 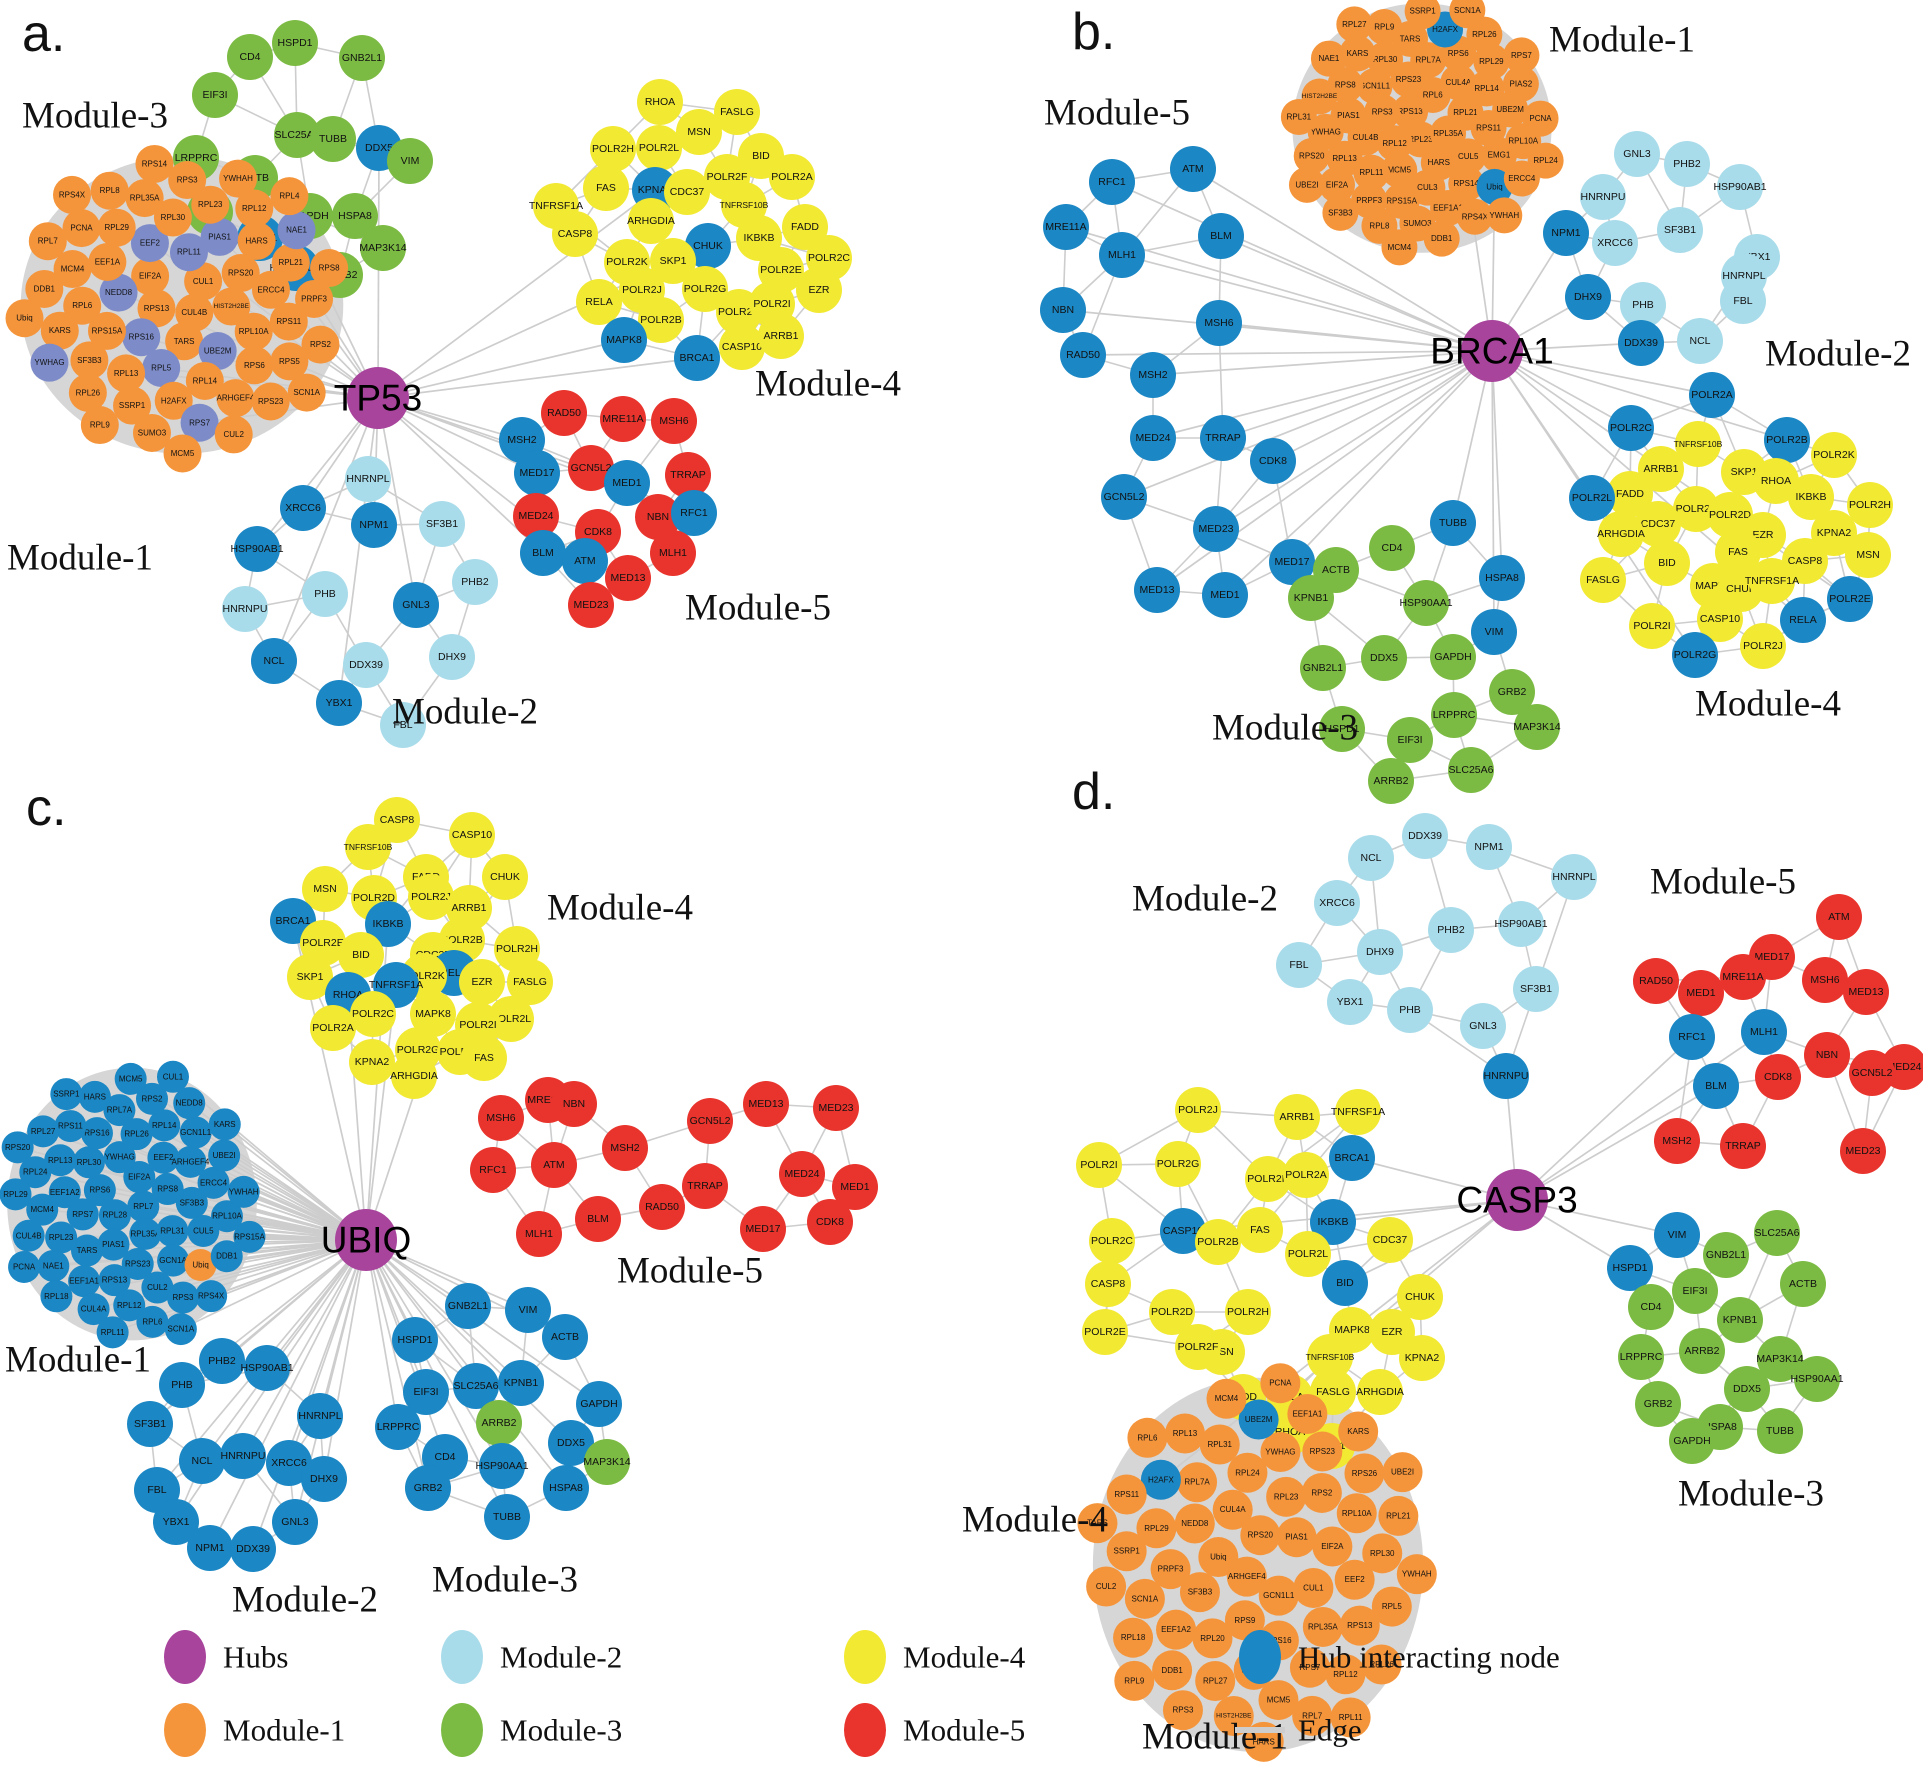 I want to click on node-label: RPL12, so click(x=1394, y=143).